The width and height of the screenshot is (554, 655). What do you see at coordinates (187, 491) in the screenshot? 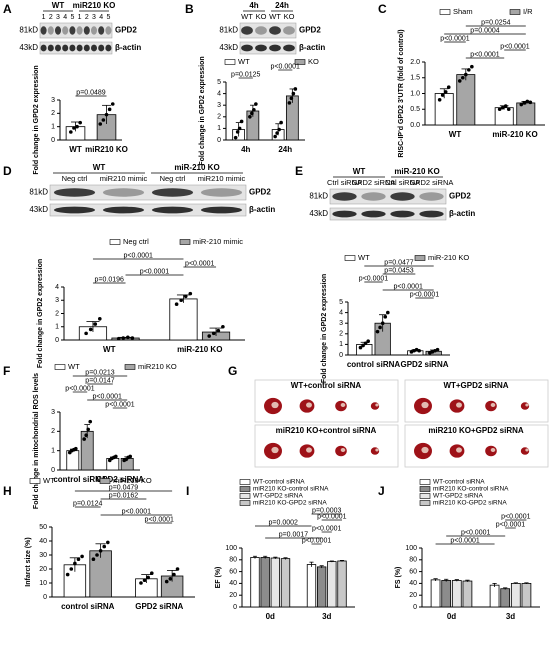
I see `panel-label: I` at bounding box center [187, 491].